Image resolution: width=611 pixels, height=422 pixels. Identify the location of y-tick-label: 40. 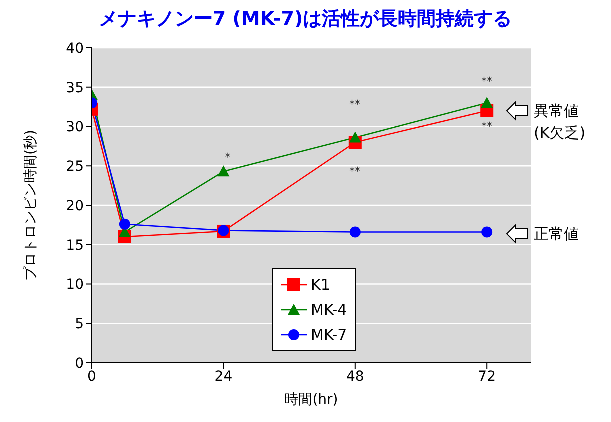
(75, 48).